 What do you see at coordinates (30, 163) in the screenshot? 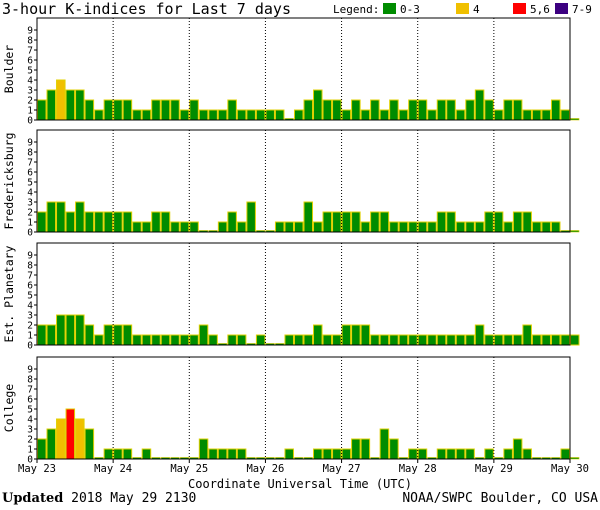
I see `y-tick-label: 7` at bounding box center [30, 163].